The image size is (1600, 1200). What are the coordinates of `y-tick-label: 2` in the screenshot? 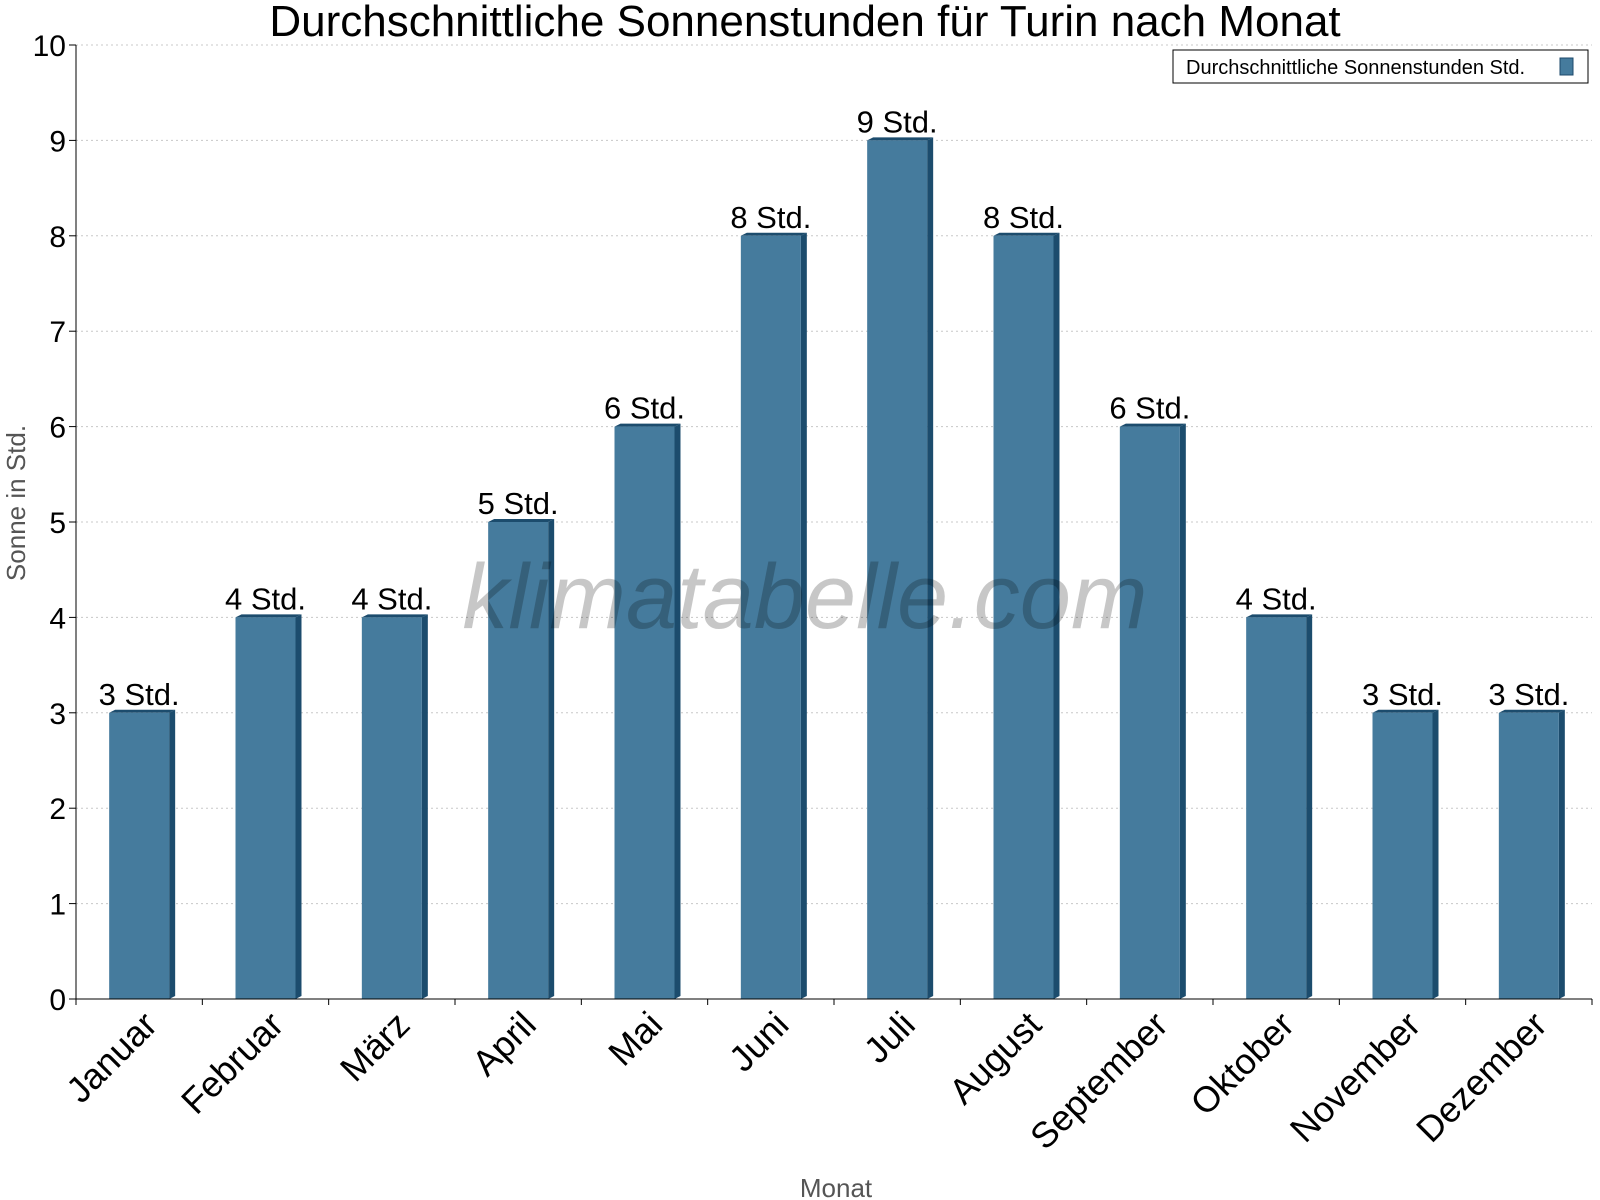 It's located at (57, 809).